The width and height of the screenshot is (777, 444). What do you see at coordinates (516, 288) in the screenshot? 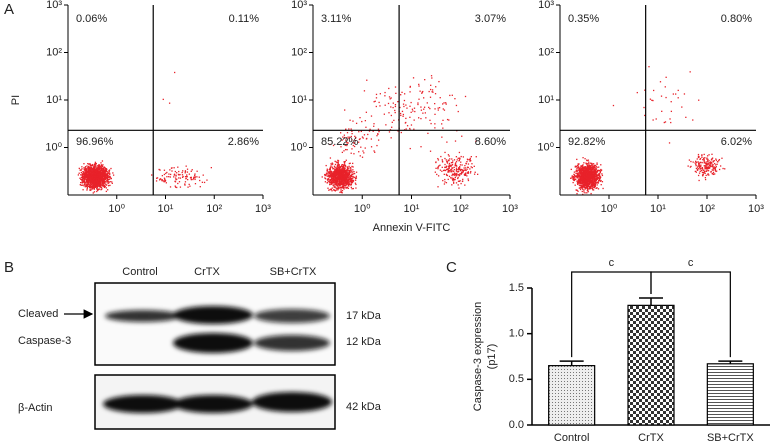
I see `y-tick-label: 1.5` at bounding box center [516, 288].